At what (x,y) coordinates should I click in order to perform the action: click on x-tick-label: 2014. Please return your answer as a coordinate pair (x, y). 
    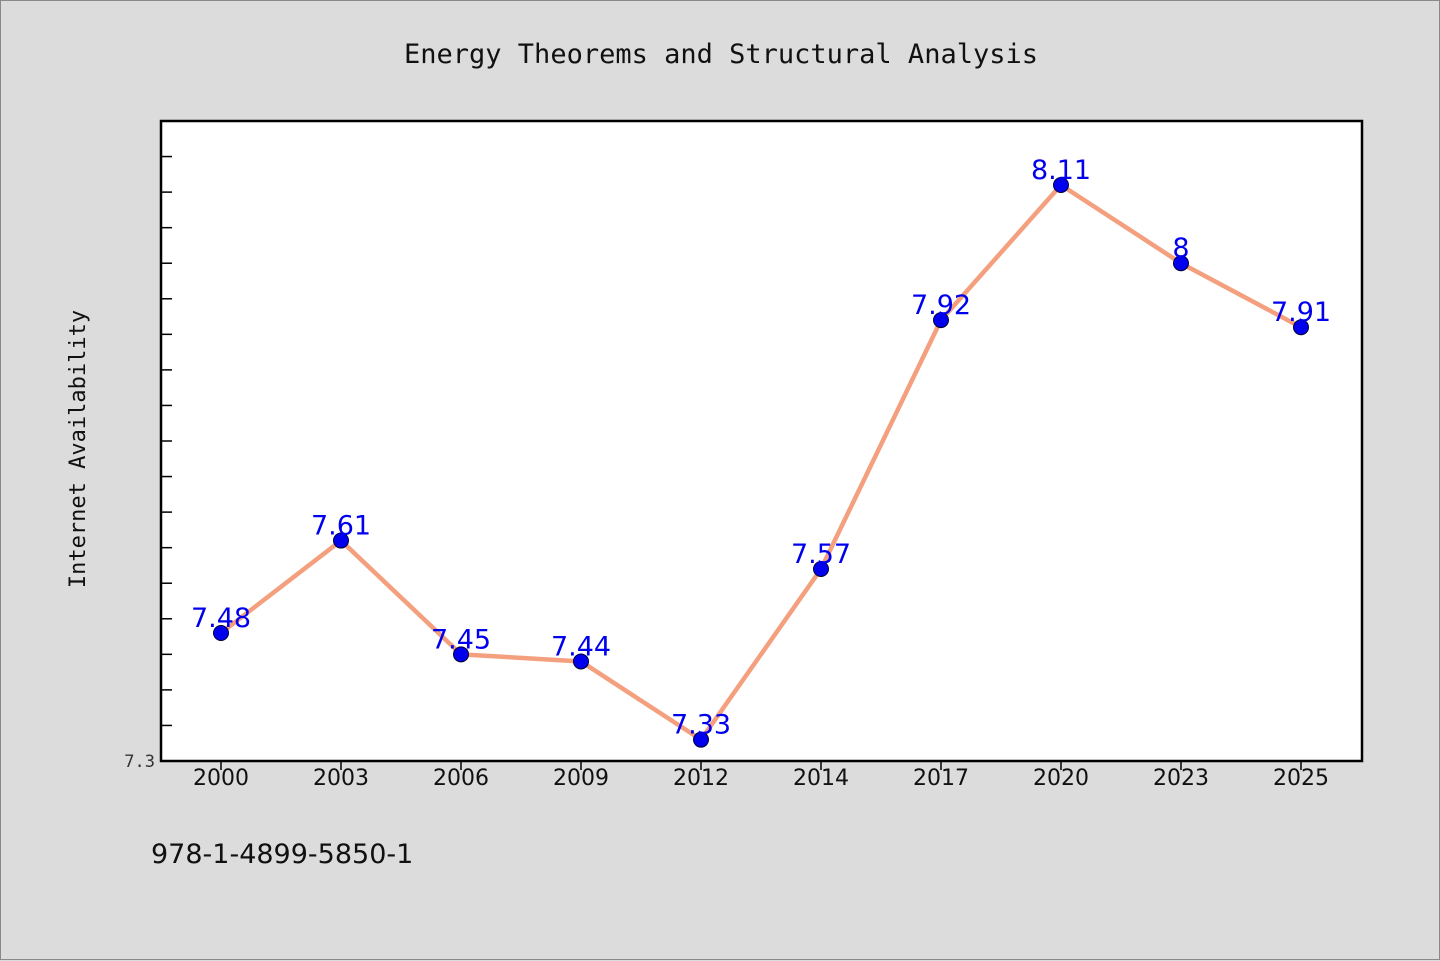
    Looking at the image, I should click on (821, 778).